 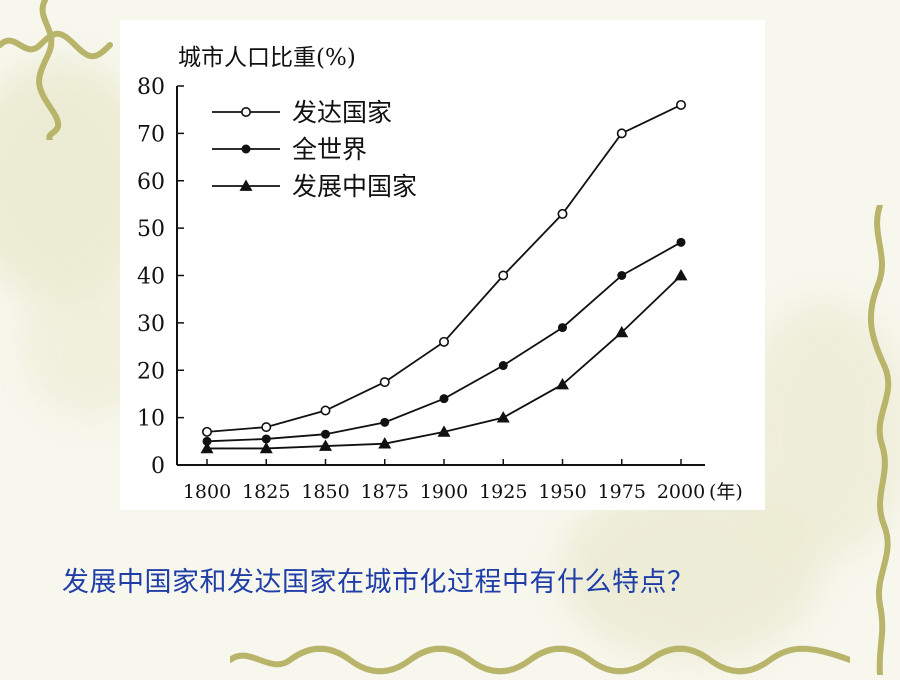 I want to click on vine-decoration-left, so click(x=56, y=70).